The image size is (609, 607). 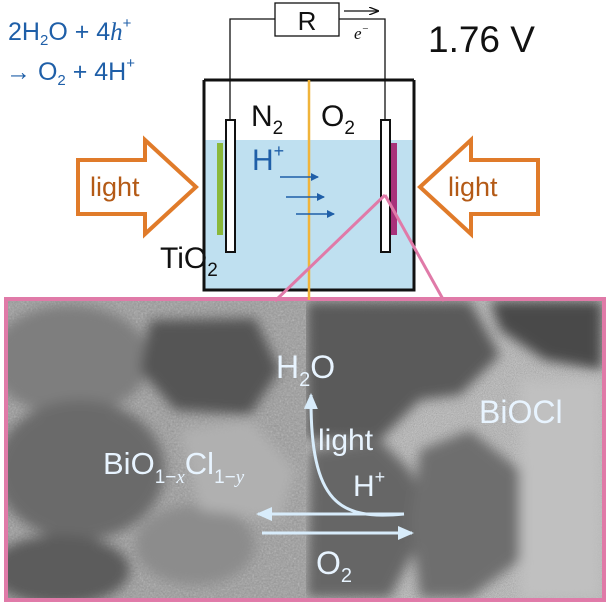 What do you see at coordinates (414, 248) in the screenshot?
I see `zoom-line-right` at bounding box center [414, 248].